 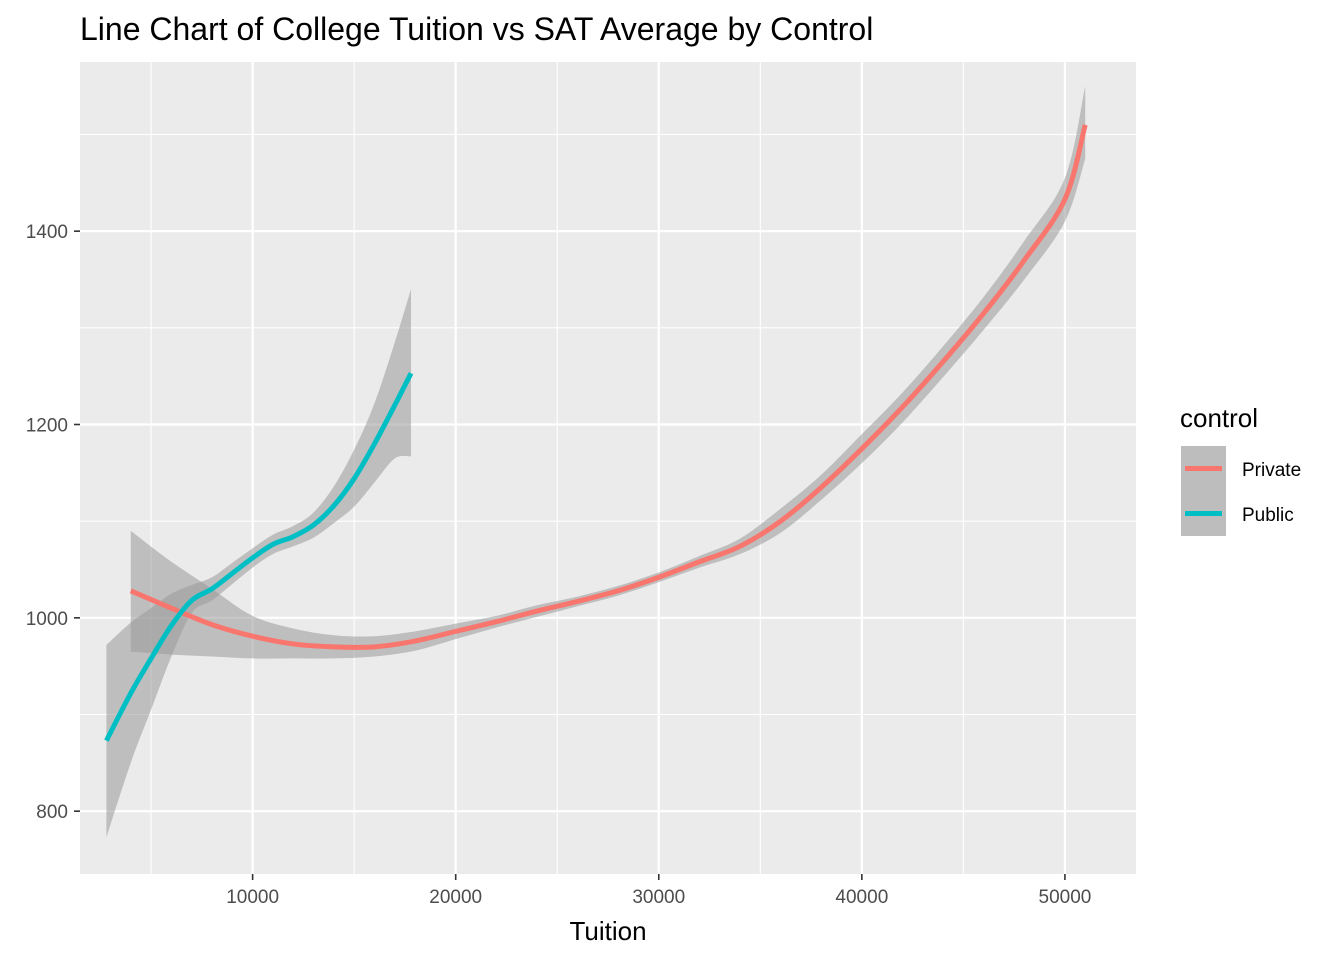 What do you see at coordinates (658, 897) in the screenshot?
I see `x-tick-label: 30000` at bounding box center [658, 897].